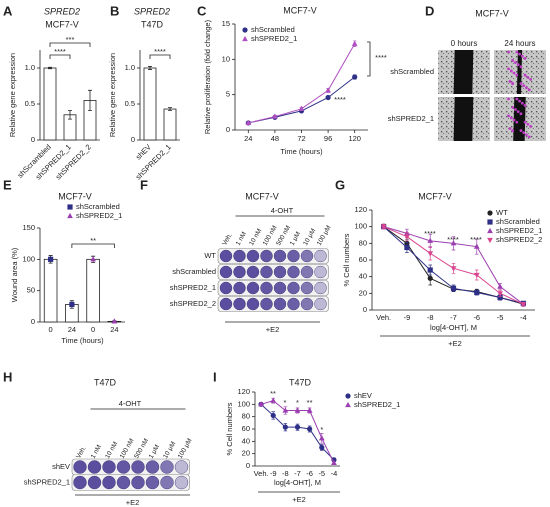  Describe the element at coordinates (7, 184) in the screenshot. I see `panel-letter: E` at that location.